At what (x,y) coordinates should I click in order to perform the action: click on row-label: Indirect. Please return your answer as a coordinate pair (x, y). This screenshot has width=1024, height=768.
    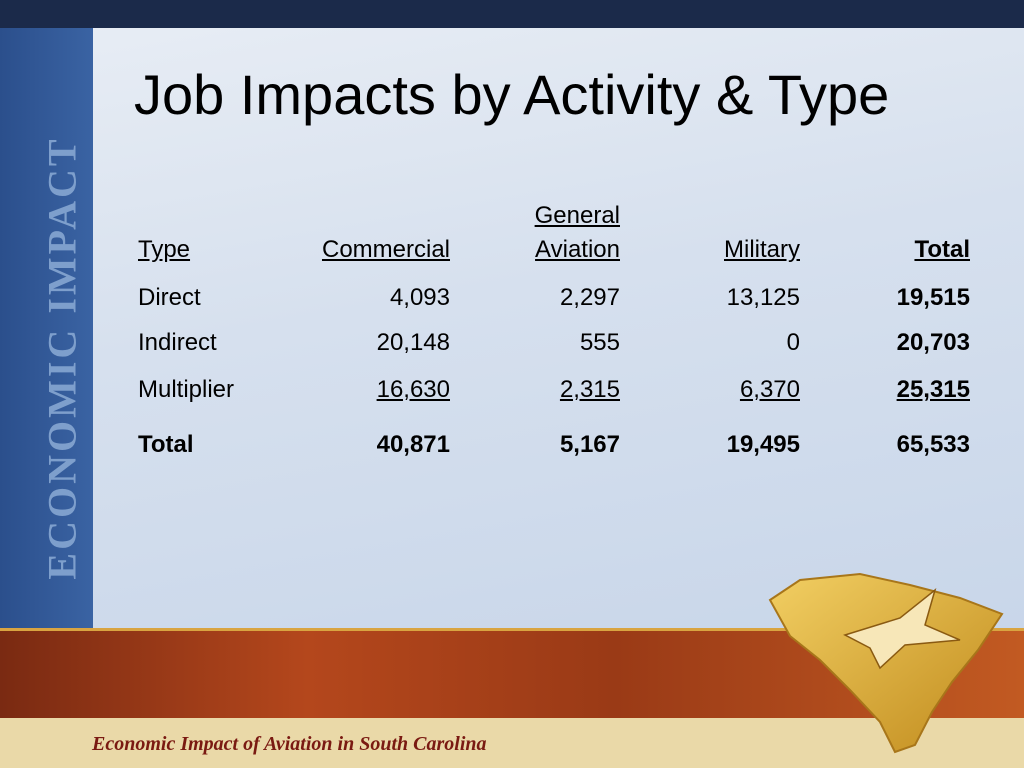
    Looking at the image, I should click on (177, 342).